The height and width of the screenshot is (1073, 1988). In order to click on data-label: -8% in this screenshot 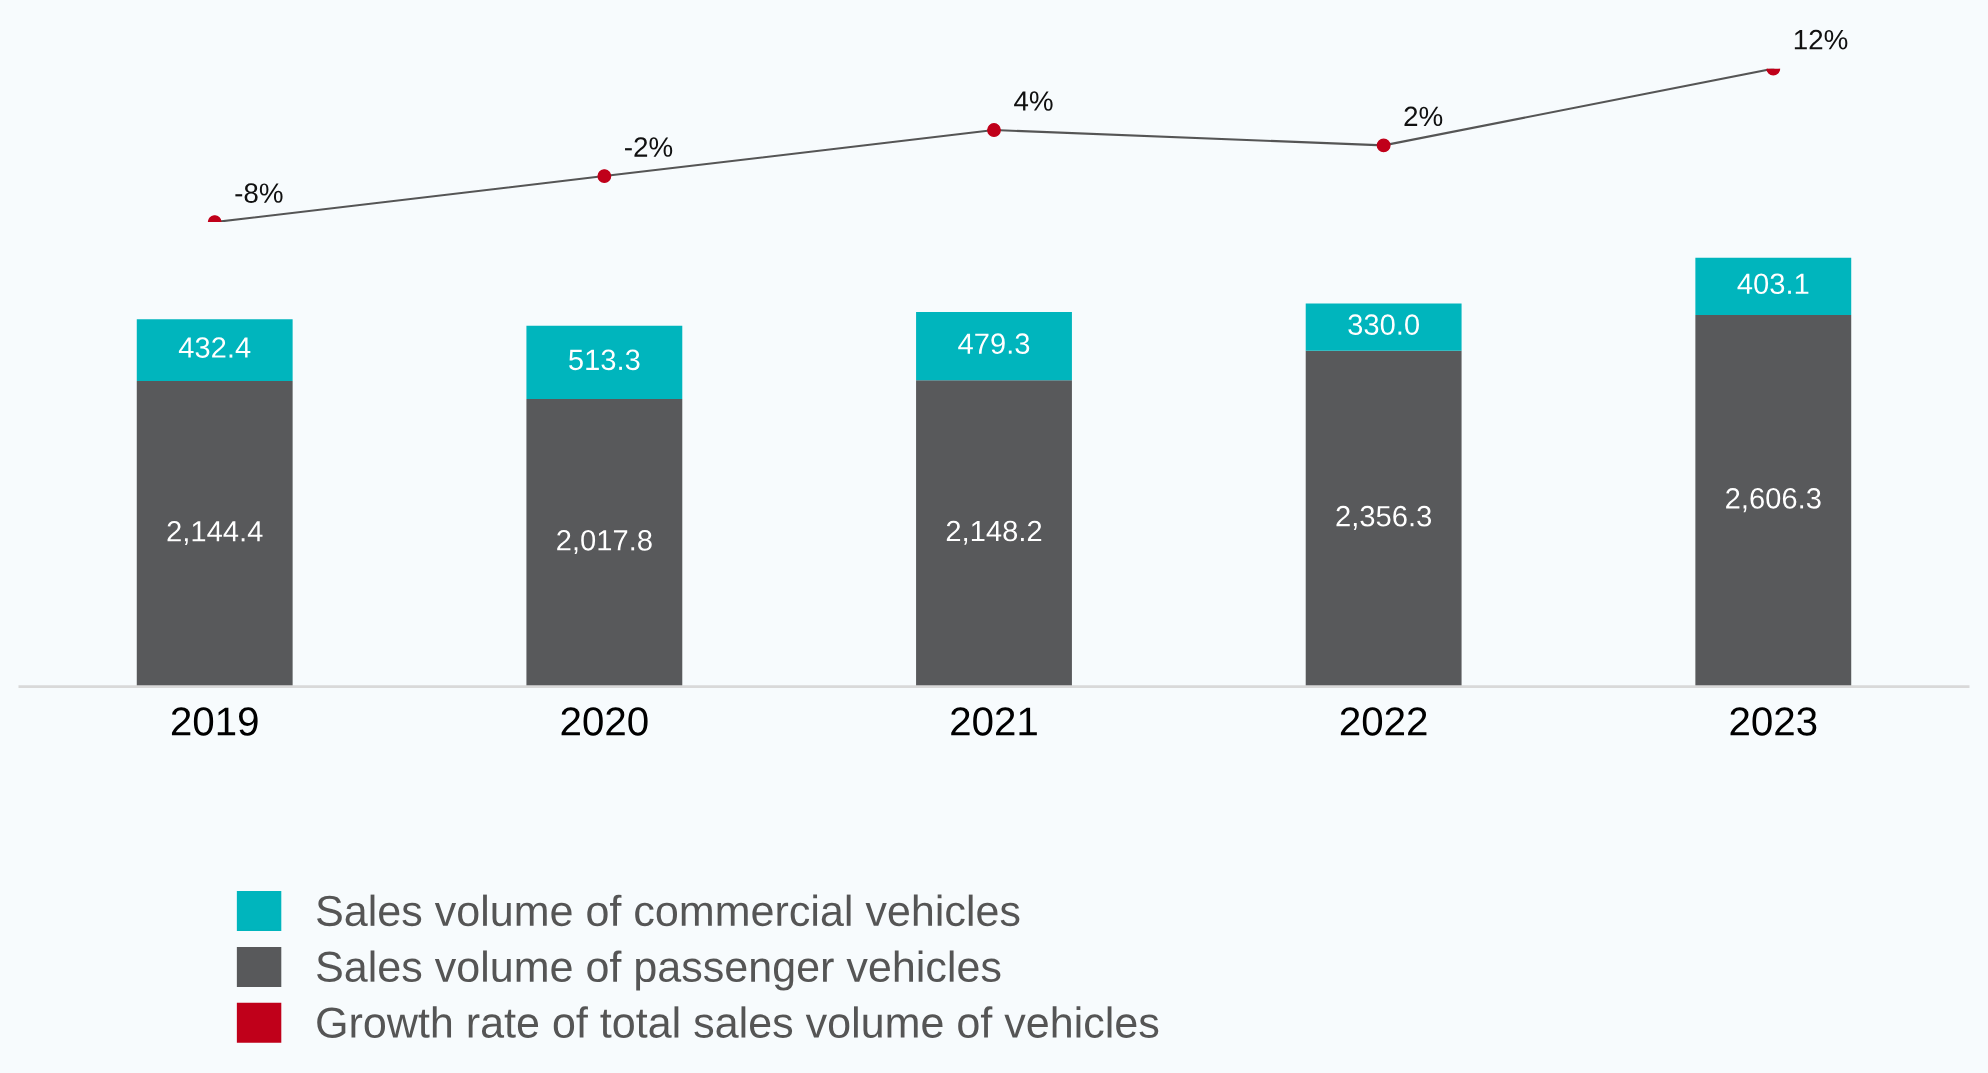, I will do `click(259, 193)`.